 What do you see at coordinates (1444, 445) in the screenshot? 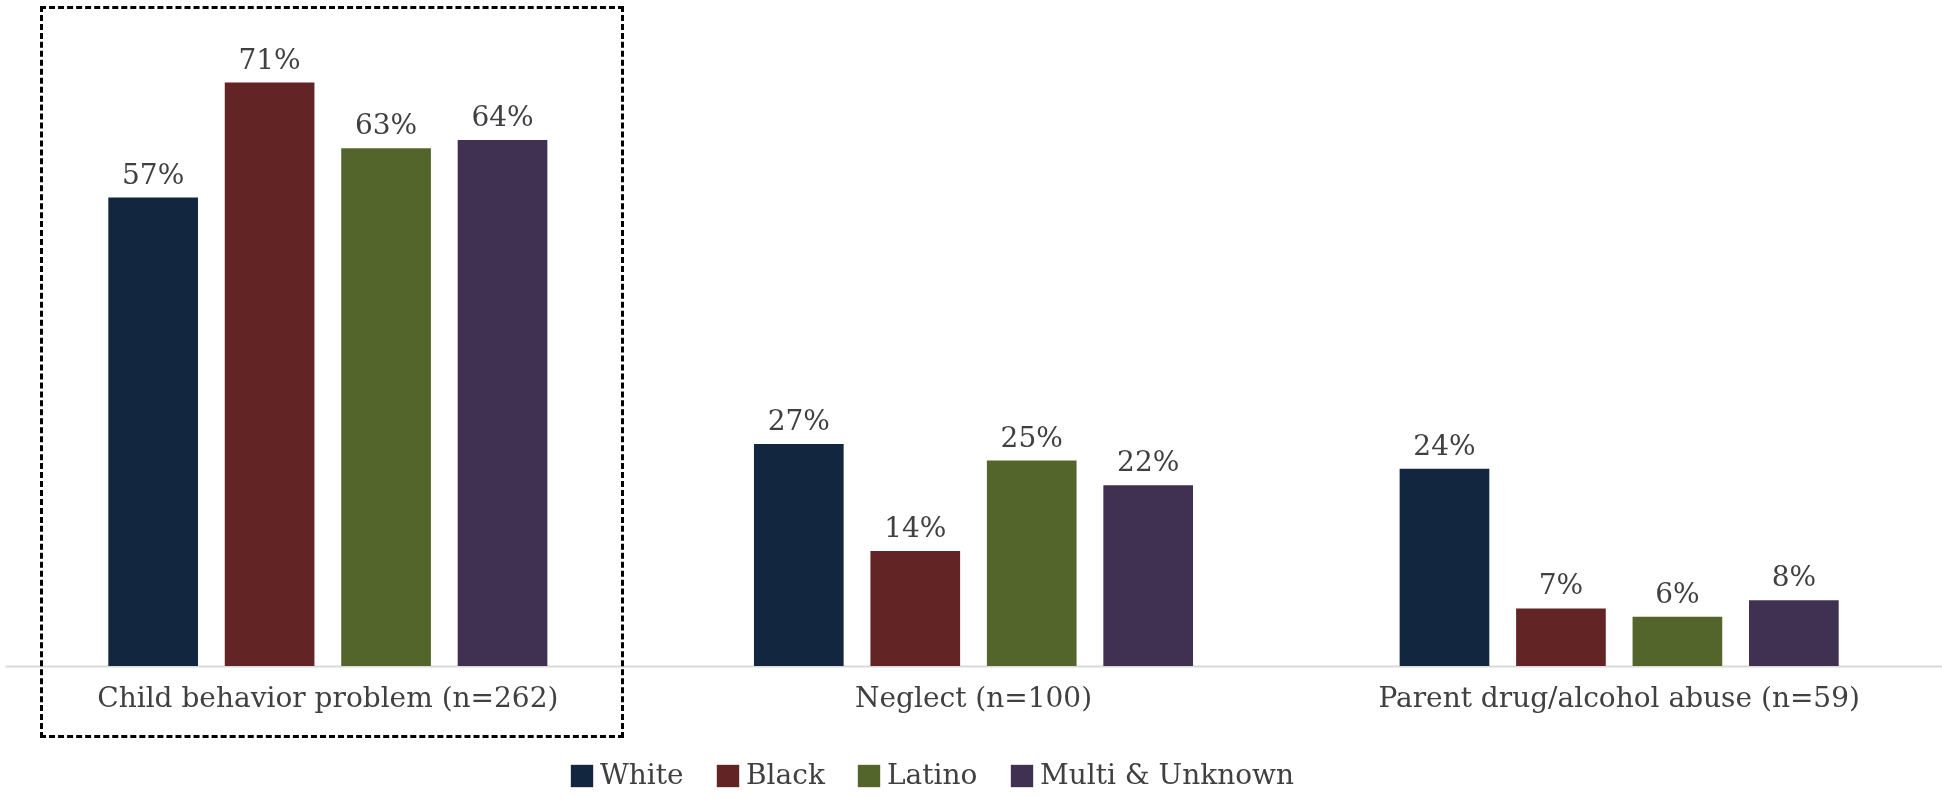
I see `data-label: 24%` at bounding box center [1444, 445].